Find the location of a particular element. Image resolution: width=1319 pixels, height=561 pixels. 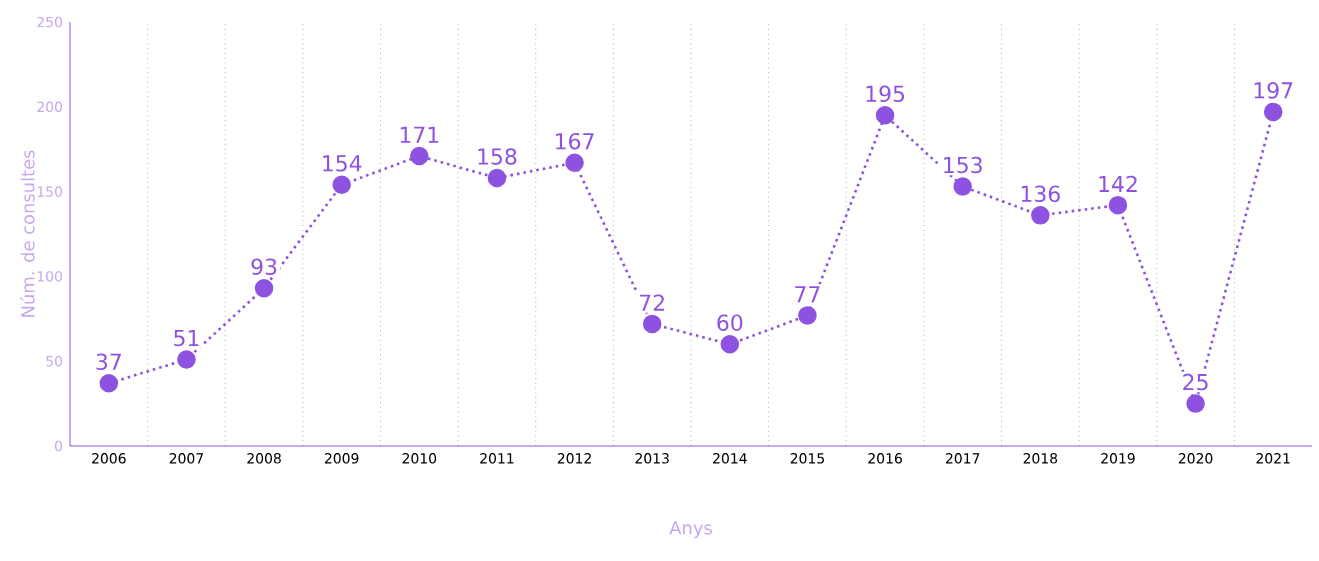

data-label: 51 is located at coordinates (186, 338).